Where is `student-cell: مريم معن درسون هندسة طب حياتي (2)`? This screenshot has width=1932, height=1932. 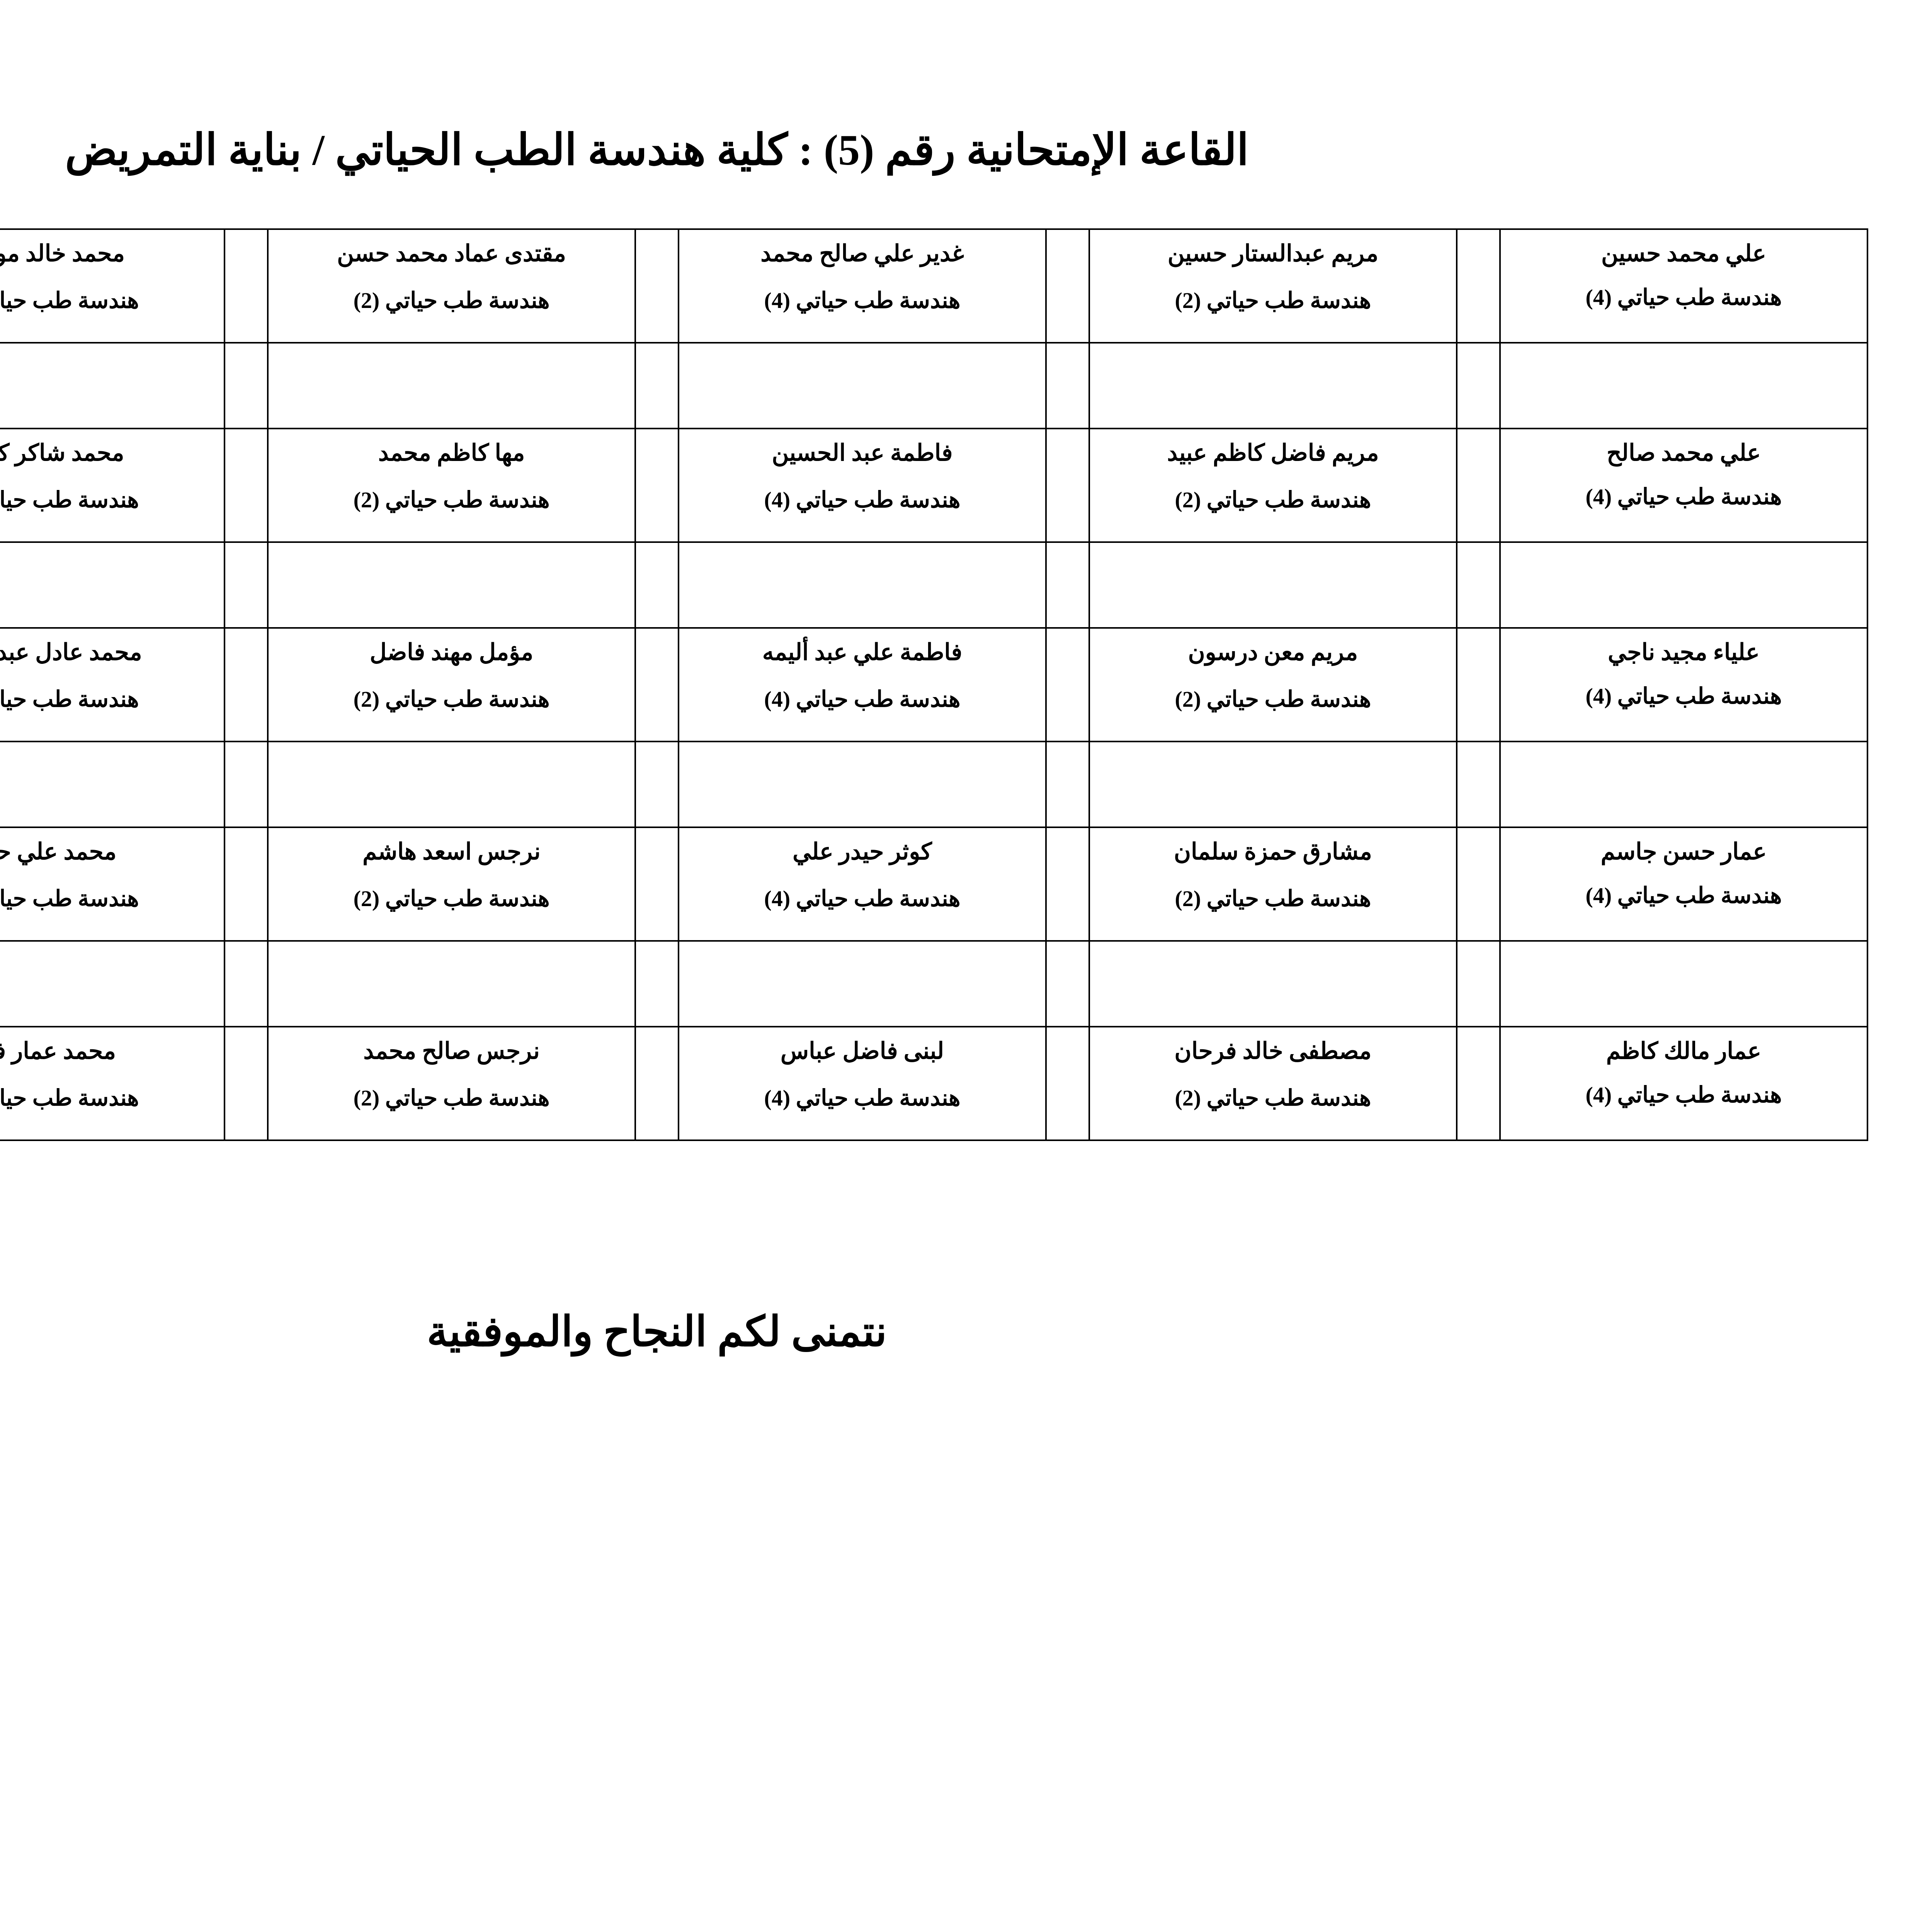
student-cell: مريم معن درسون هندسة طب حياتي (2) is located at coordinates (1273, 684).